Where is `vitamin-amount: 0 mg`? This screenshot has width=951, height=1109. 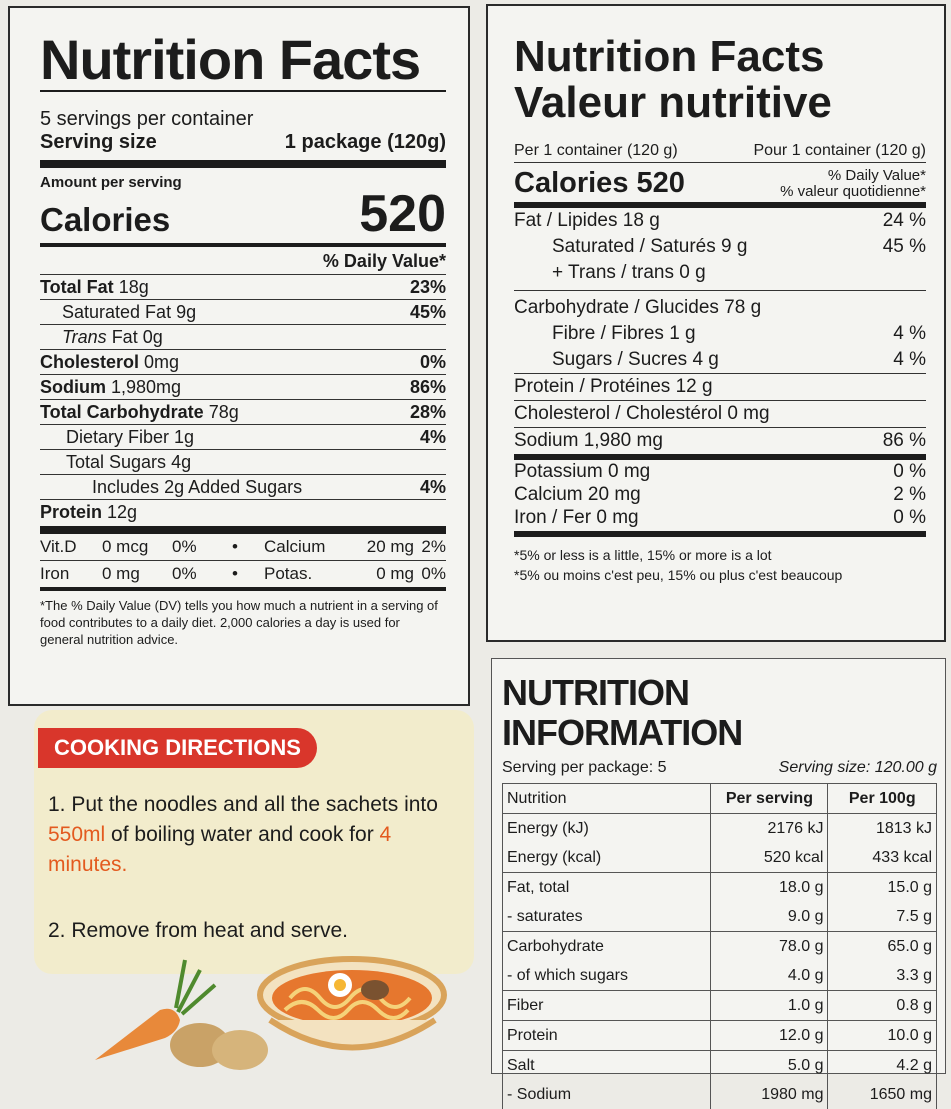 vitamin-amount: 0 mg is located at coordinates (121, 573).